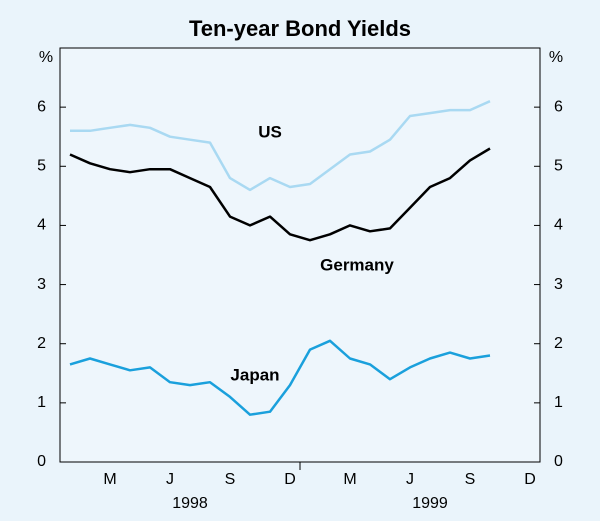 This screenshot has width=600, height=521. I want to click on y-tick-label: 2, so click(41, 343).